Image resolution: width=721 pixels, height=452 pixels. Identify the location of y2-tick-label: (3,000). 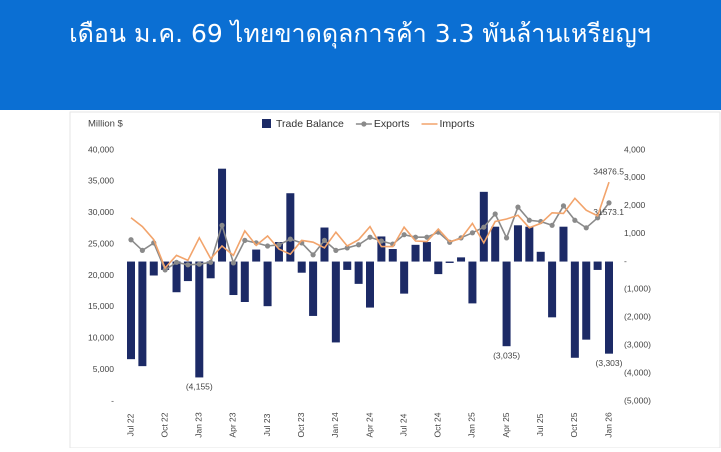
(637, 344).